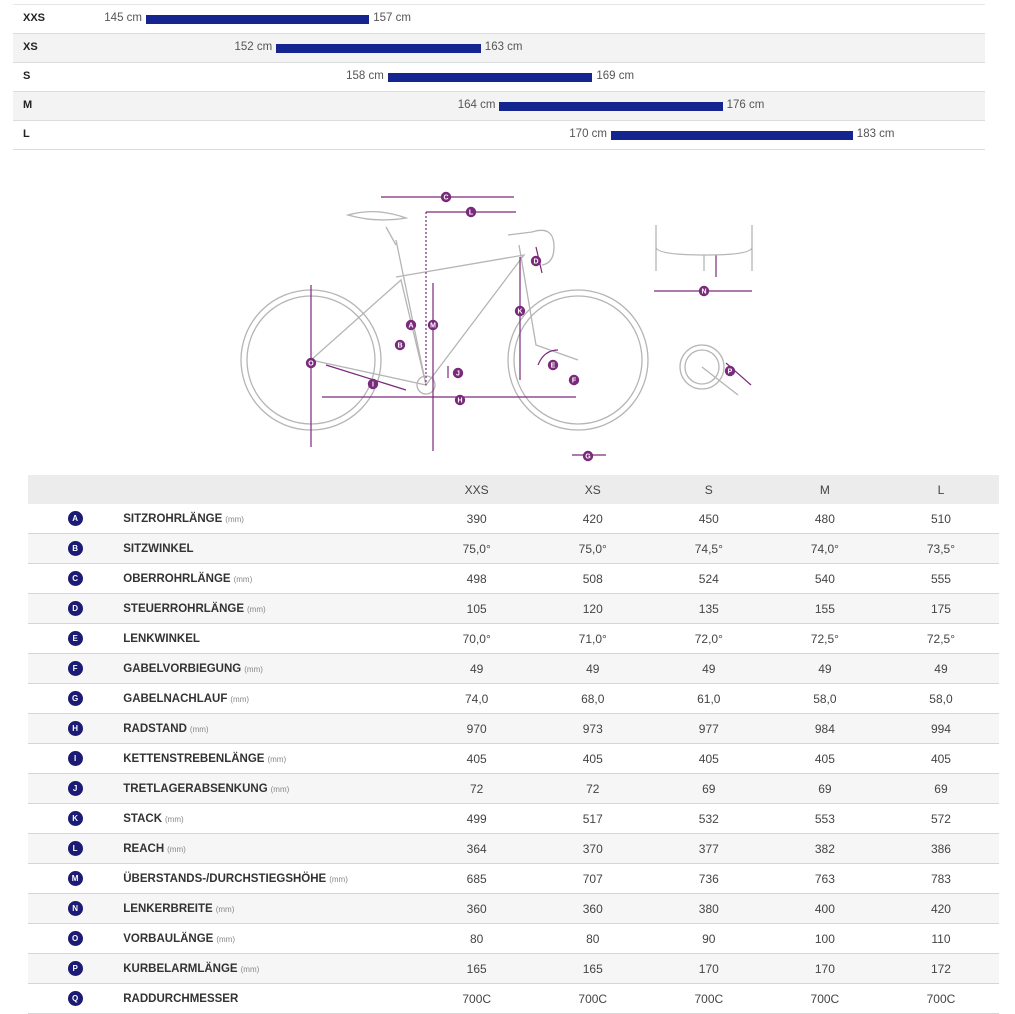 This screenshot has height=1014, width=1015. I want to click on measurement-label: LENKERBREITE (mm), so click(270, 908).